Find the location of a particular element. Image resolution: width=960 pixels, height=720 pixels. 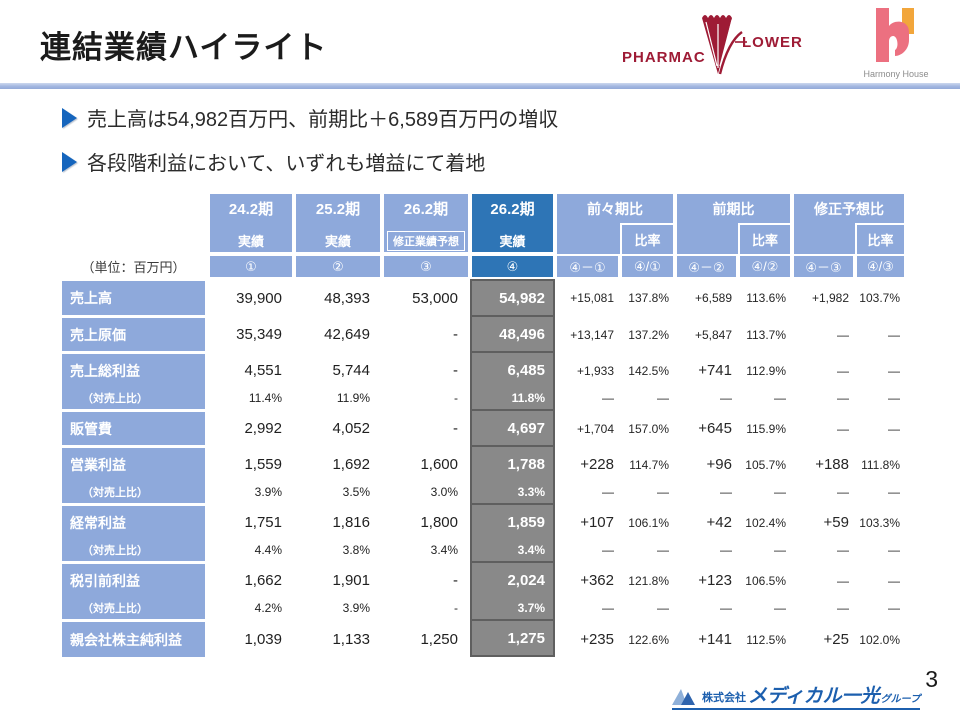

bullet-item: 売上高は54,982百万円、前期比＋6,589百万円の増収 is located at coordinates (310, 117).